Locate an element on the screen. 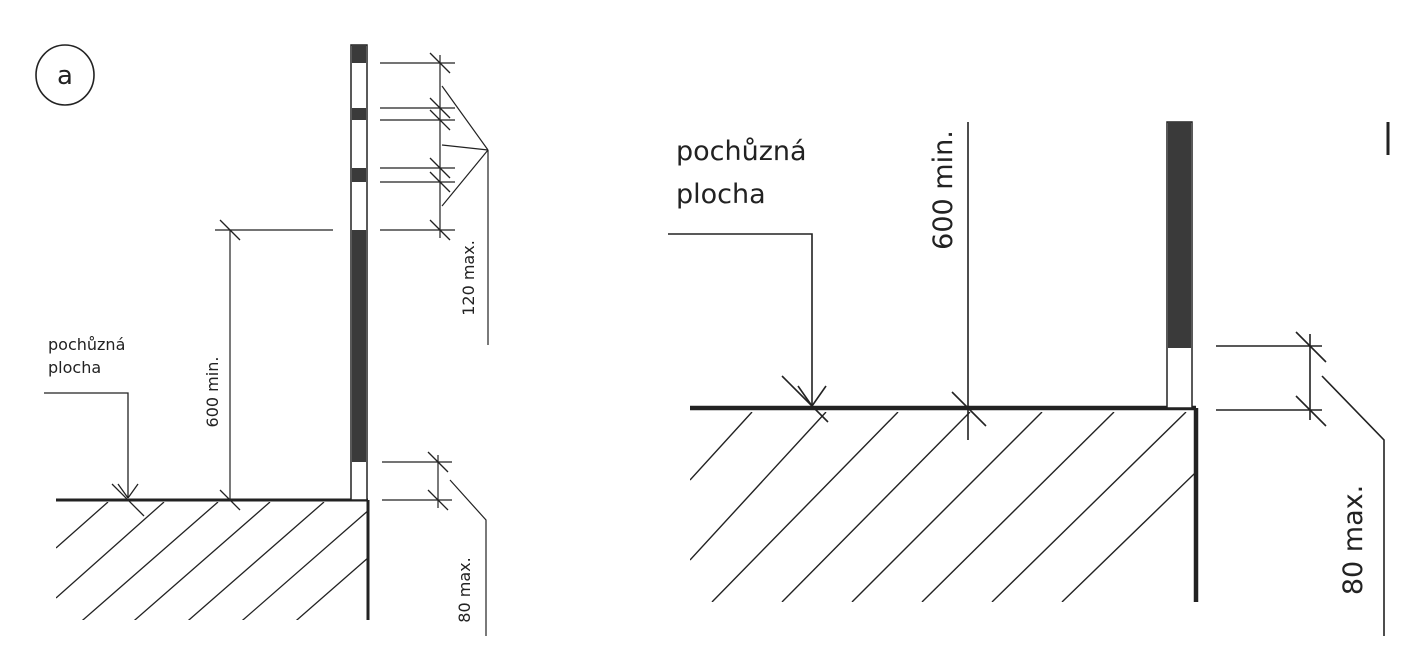 This screenshot has height=657, width=1426. panel-a-badge: a is located at coordinates (65, 75).